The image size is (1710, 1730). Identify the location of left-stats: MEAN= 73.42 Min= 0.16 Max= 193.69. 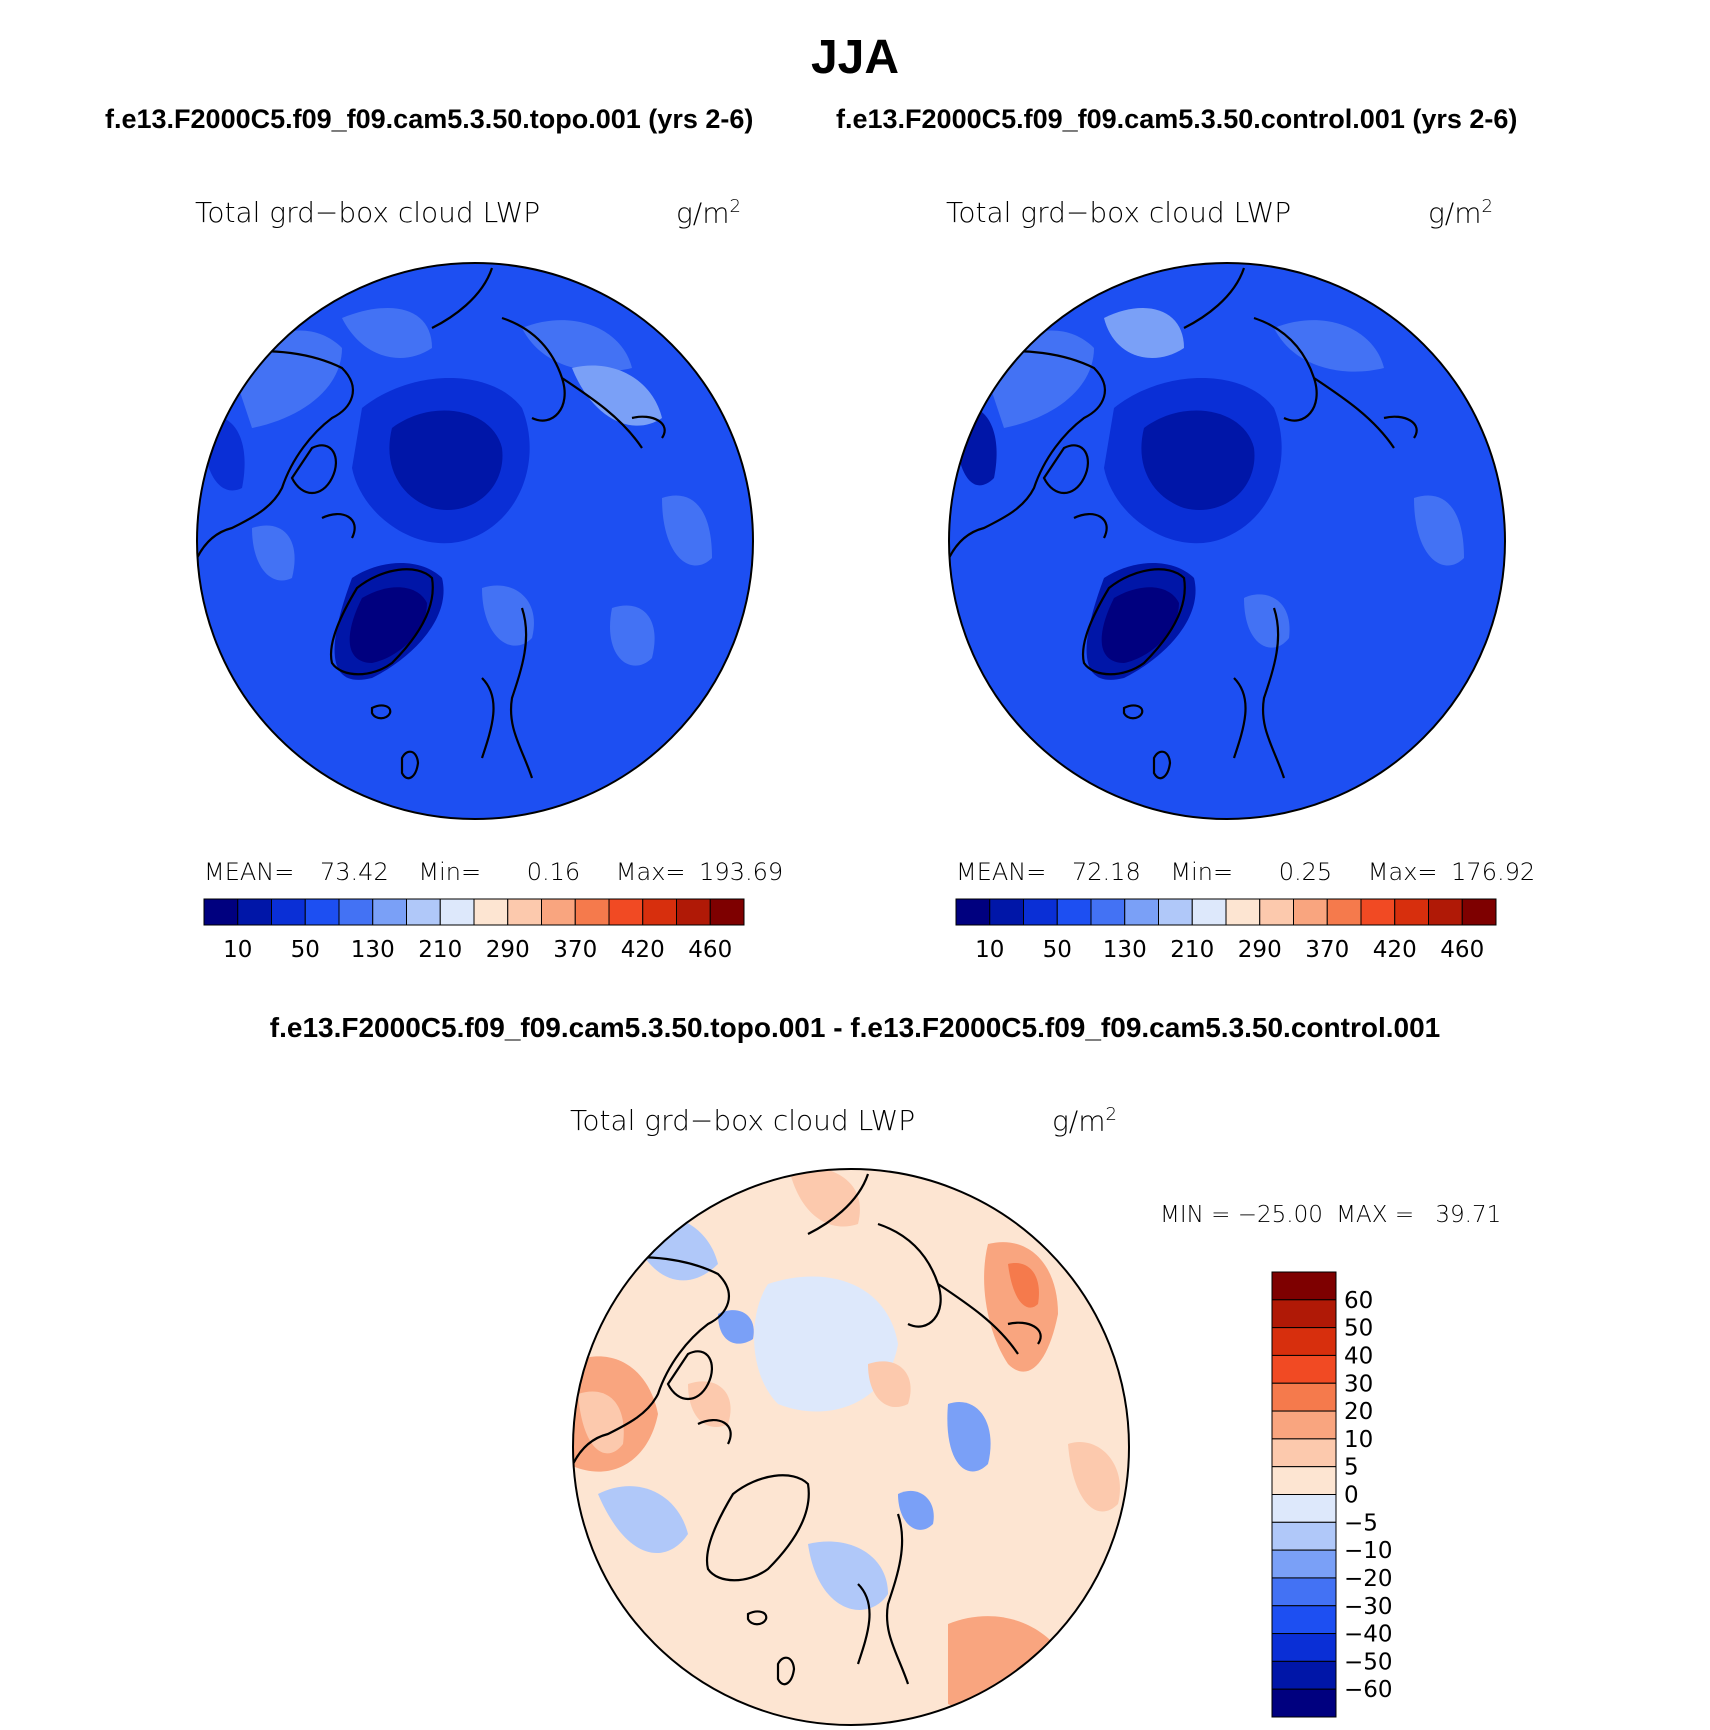
(493, 872).